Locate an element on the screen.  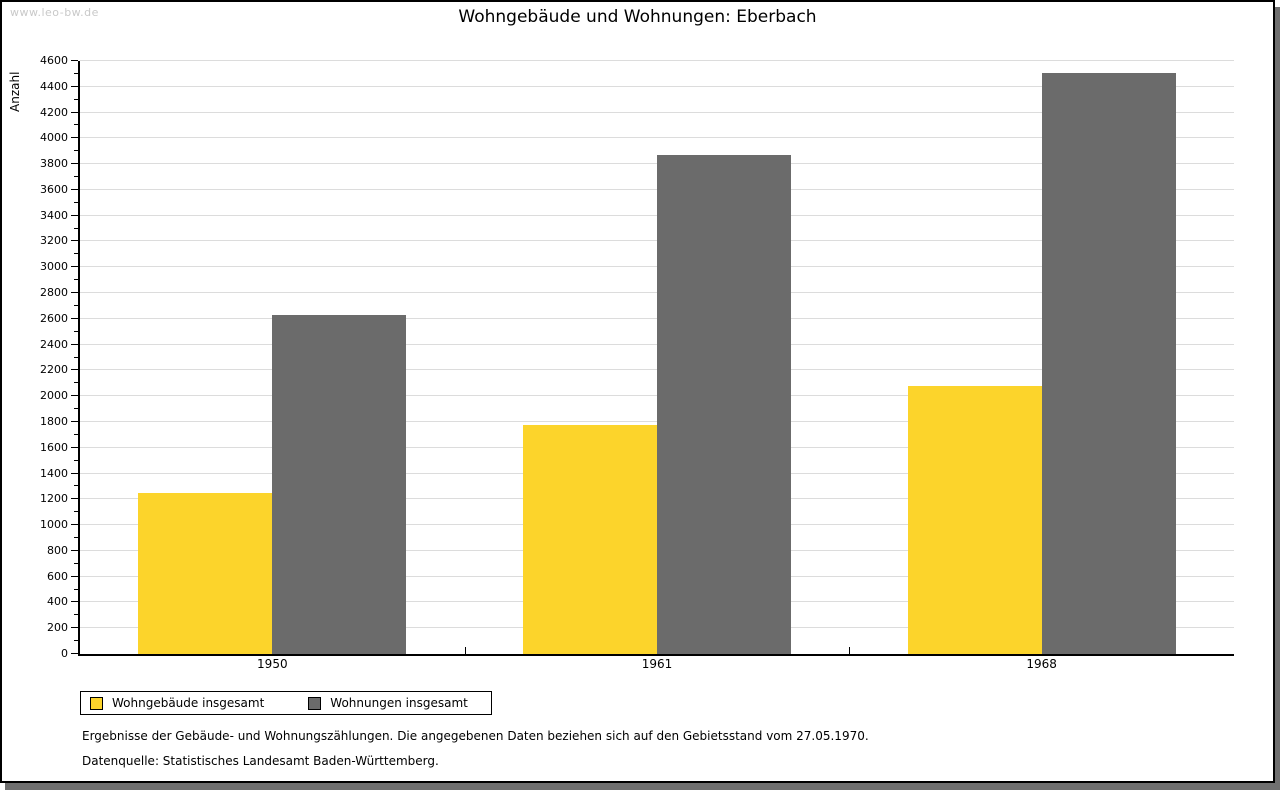
y-tick-label: 0 is located at coordinates (64, 653).